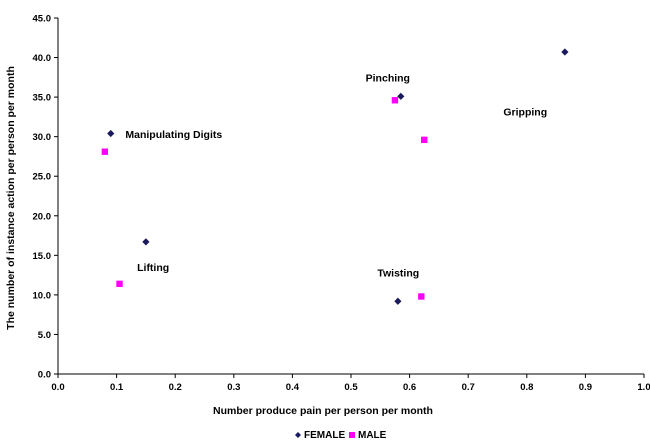 This screenshot has width=650, height=446. What do you see at coordinates (398, 274) in the screenshot?
I see `annotation-label: Twisting` at bounding box center [398, 274].